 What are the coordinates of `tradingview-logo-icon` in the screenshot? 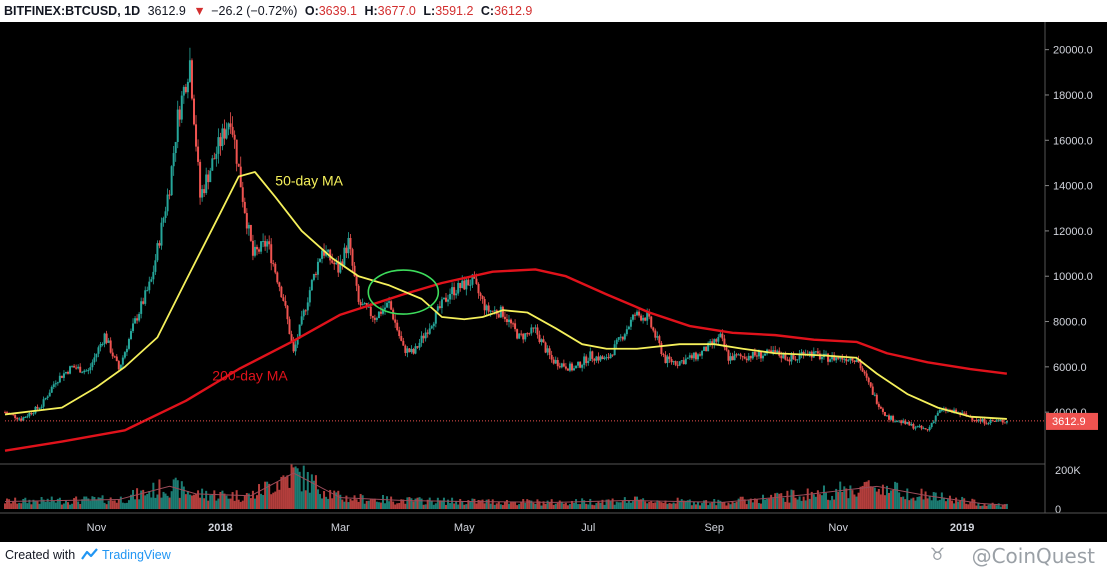 It's located at (90, 554).